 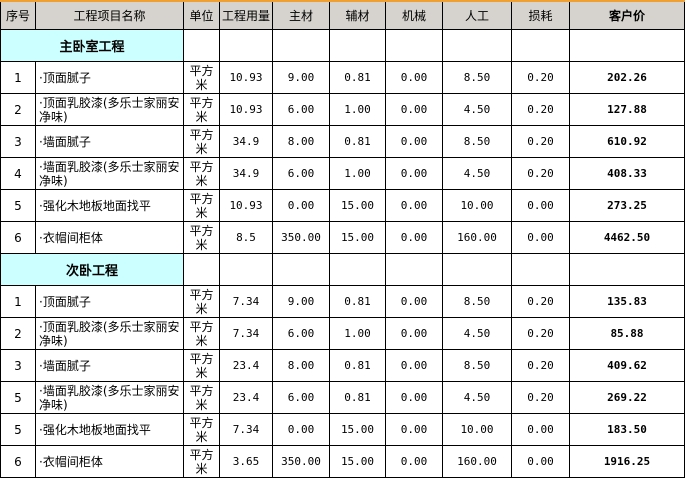 I want to click on header-main: 主材, so click(x=301, y=15).